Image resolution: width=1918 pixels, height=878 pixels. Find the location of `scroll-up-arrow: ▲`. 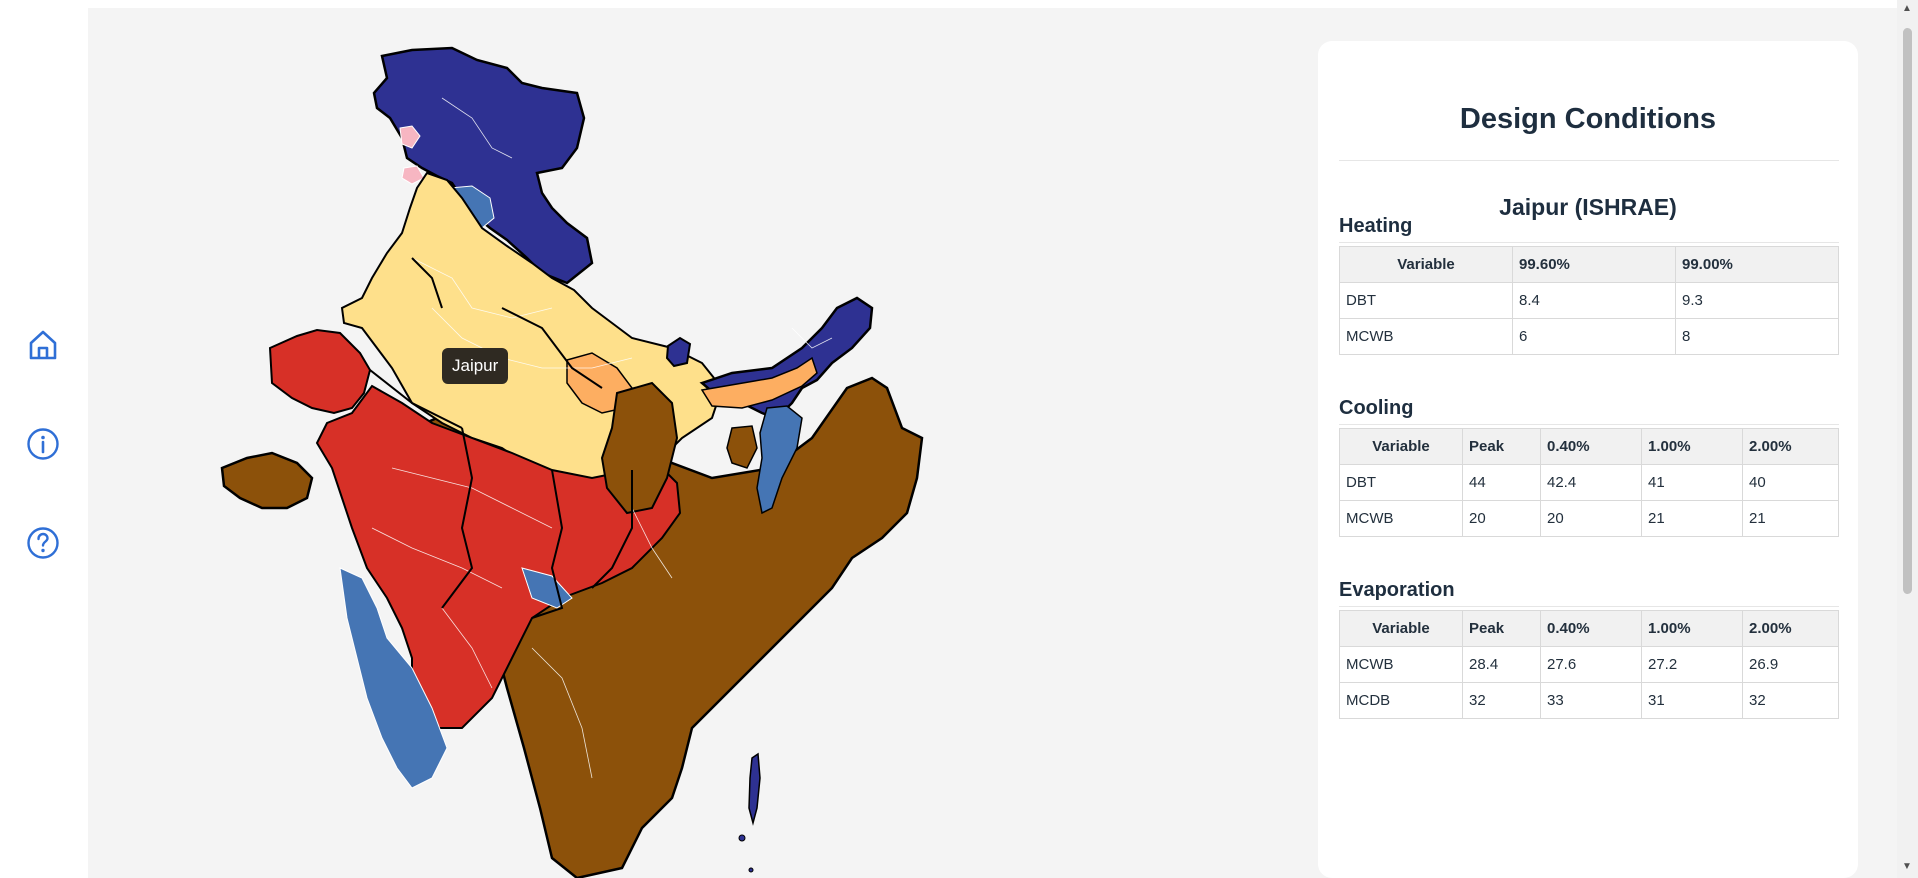

scroll-up-arrow: ▲ is located at coordinates (1907, 8).